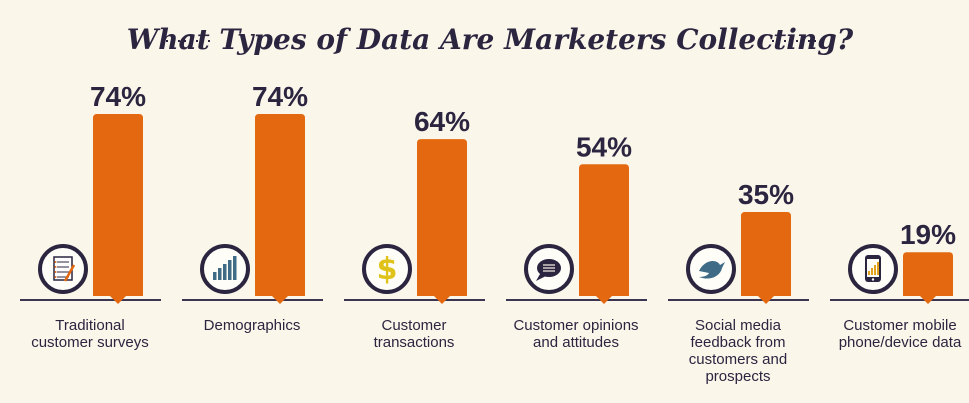 The image size is (969, 403). What do you see at coordinates (766, 194) in the screenshot?
I see `bar-value-label: 35%` at bounding box center [766, 194].